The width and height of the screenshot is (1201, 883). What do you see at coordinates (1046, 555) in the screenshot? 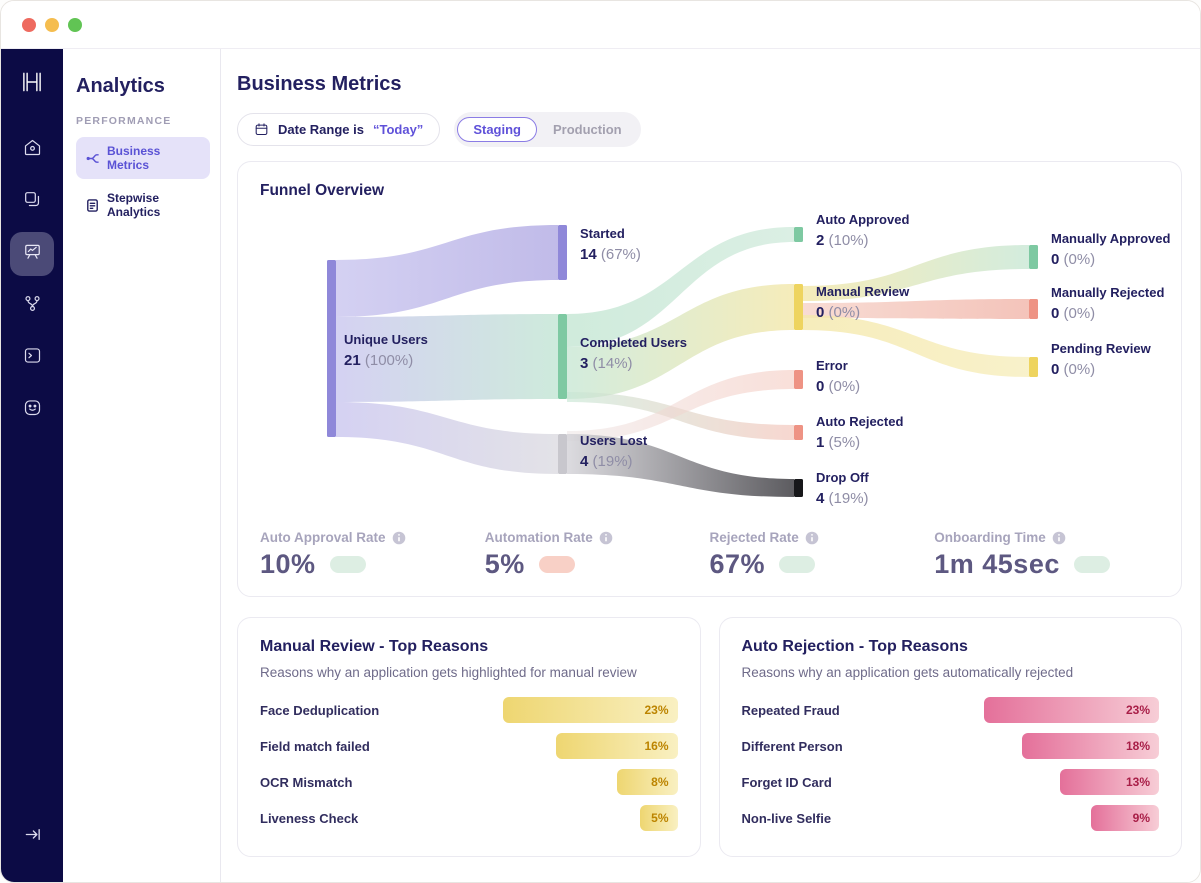
I see `funnel-metric: Onboarding Time 1m 45sec` at bounding box center [1046, 555].